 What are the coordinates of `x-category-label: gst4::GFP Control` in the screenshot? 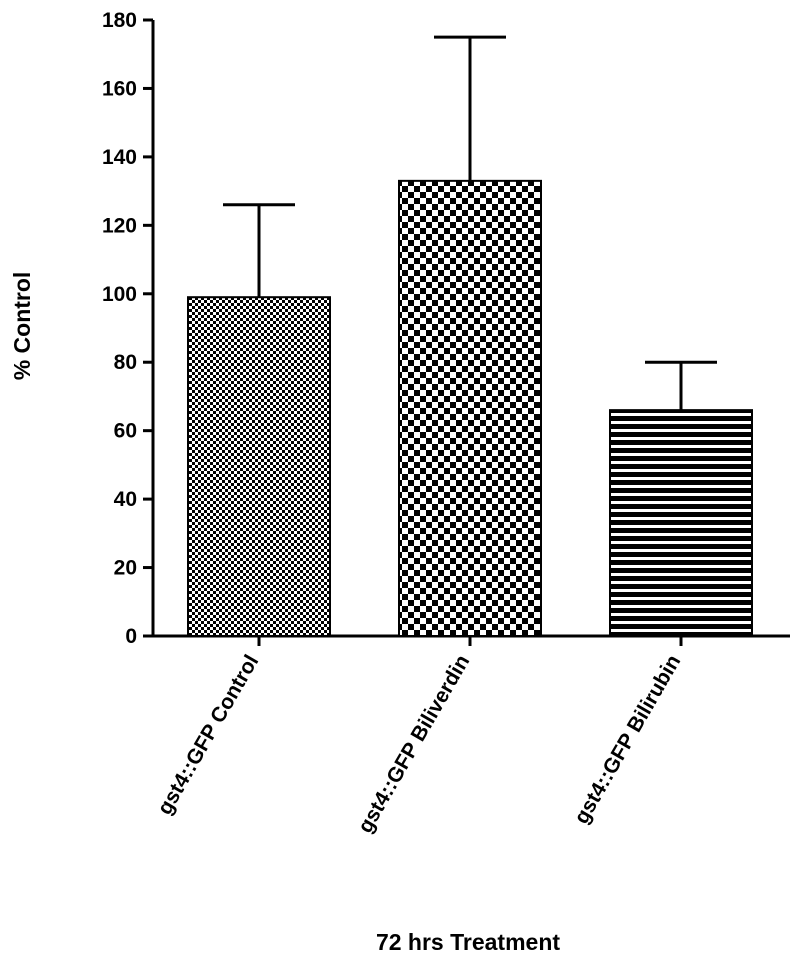 It's located at (208, 735).